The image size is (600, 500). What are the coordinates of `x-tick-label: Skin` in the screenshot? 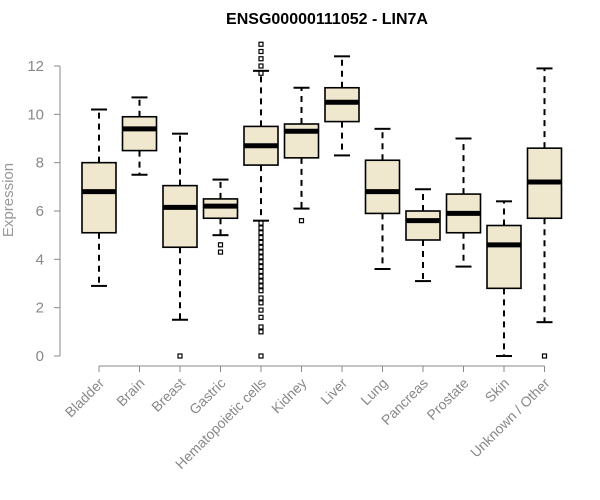 It's located at (497, 390).